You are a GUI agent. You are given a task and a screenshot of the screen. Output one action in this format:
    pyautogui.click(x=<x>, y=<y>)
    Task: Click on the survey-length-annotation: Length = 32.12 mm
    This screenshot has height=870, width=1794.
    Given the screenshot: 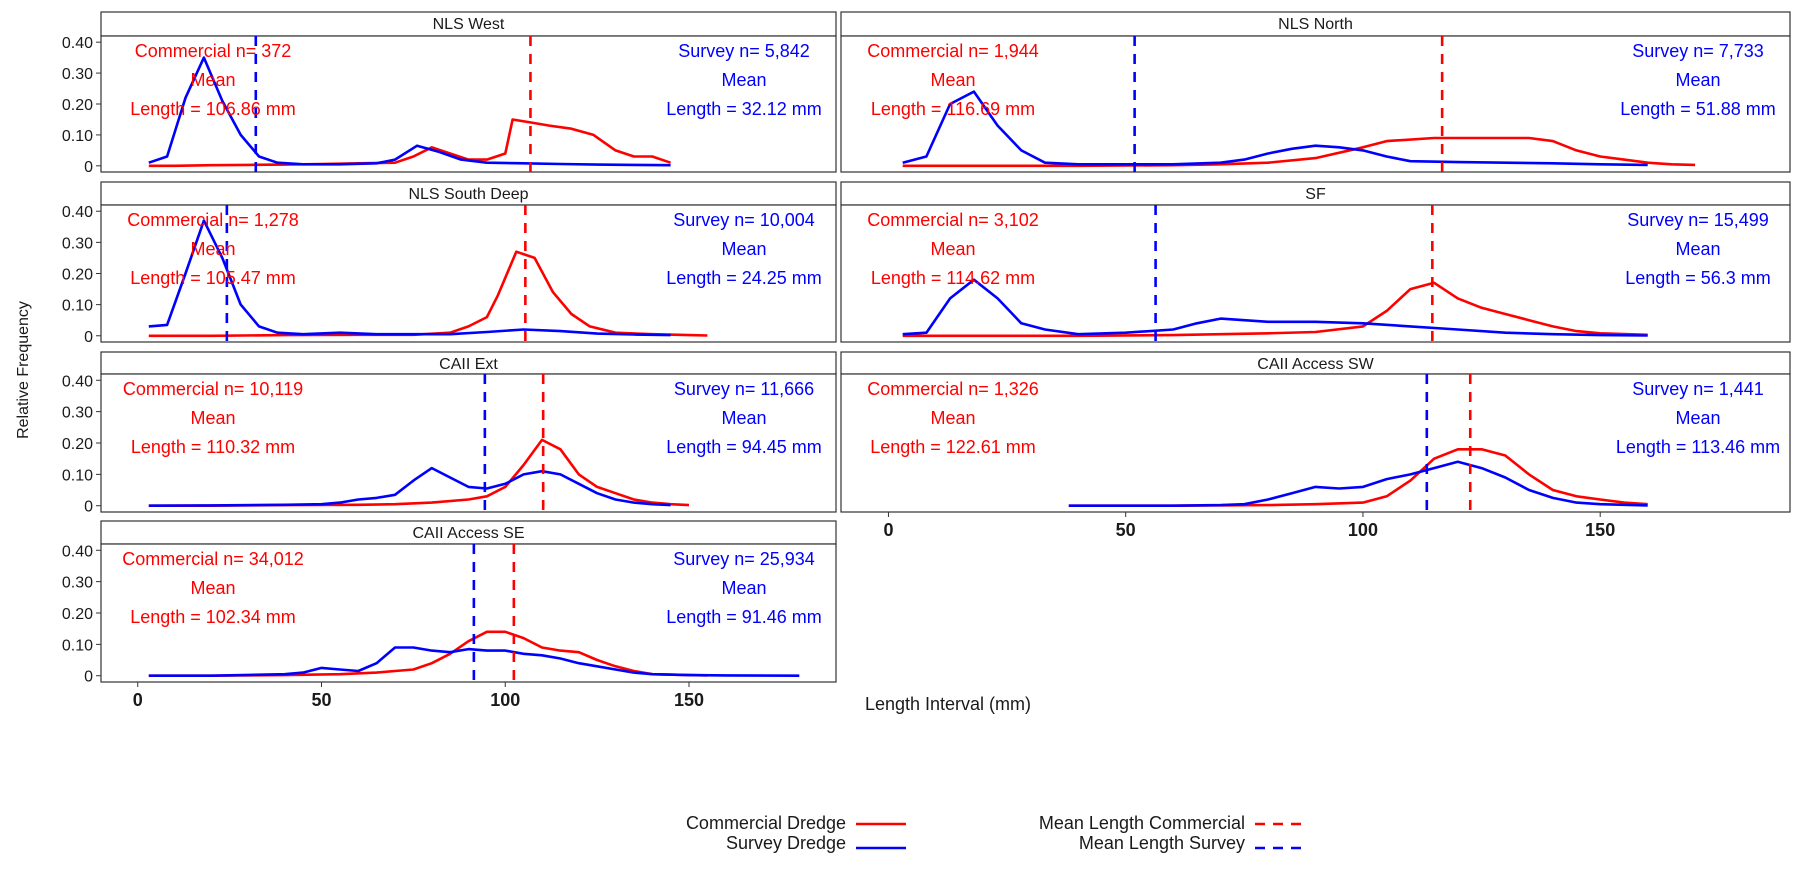 What is the action you would take?
    pyautogui.click(x=744, y=109)
    